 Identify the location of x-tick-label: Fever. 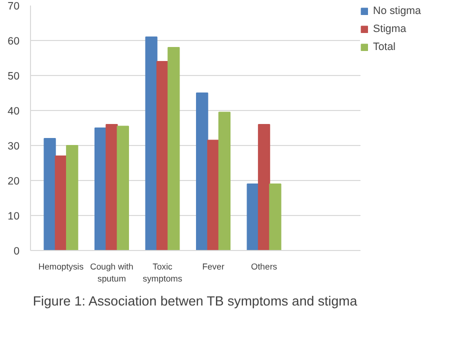
(213, 267).